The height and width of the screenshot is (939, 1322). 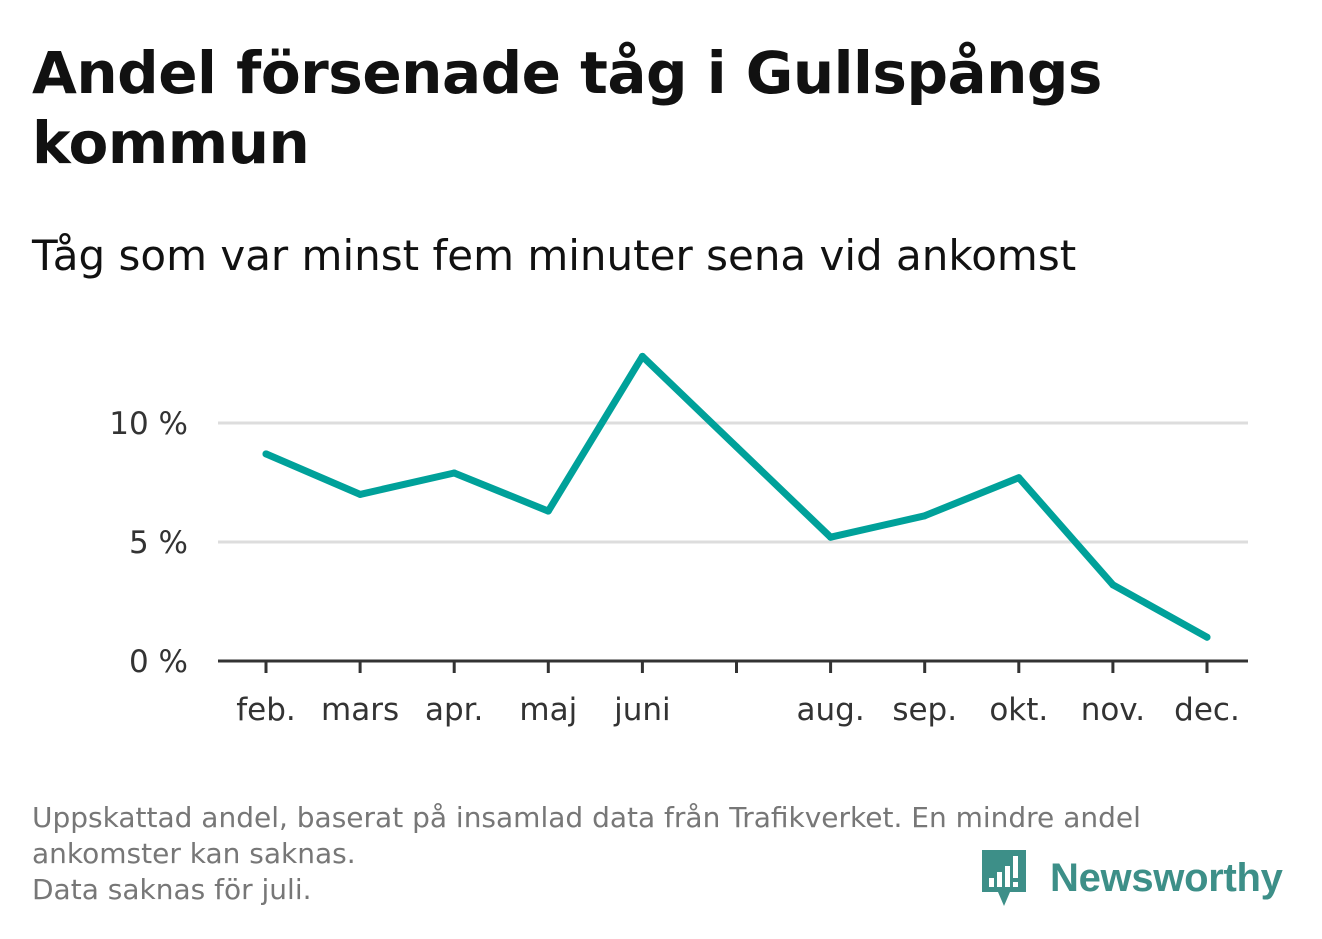 What do you see at coordinates (1018, 710) in the screenshot?
I see `x-tick-label: okt.` at bounding box center [1018, 710].